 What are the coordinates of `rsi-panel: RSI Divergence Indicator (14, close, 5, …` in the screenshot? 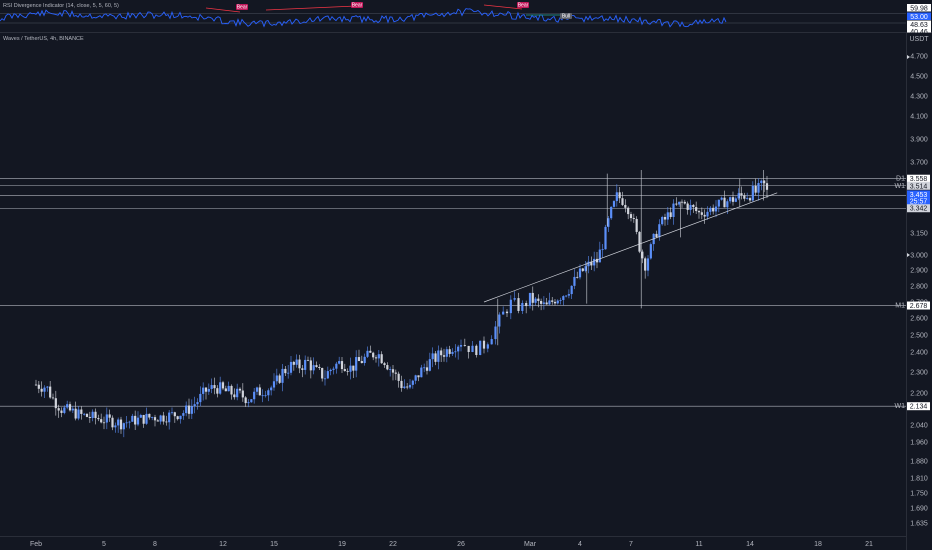 It's located at (466, 16).